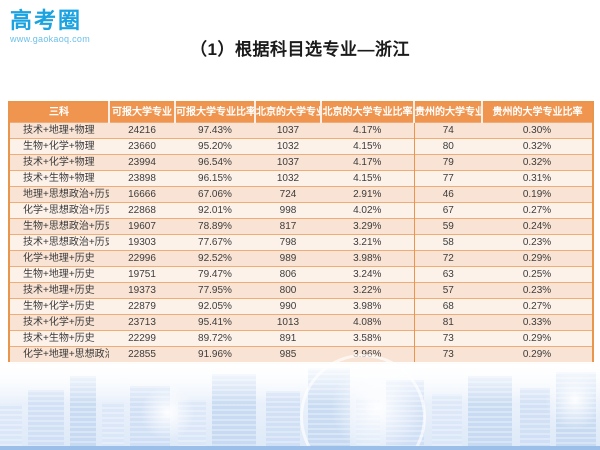 The width and height of the screenshot is (600, 450). What do you see at coordinates (288, 130) in the screenshot?
I see `table-cell: 1037` at bounding box center [288, 130].